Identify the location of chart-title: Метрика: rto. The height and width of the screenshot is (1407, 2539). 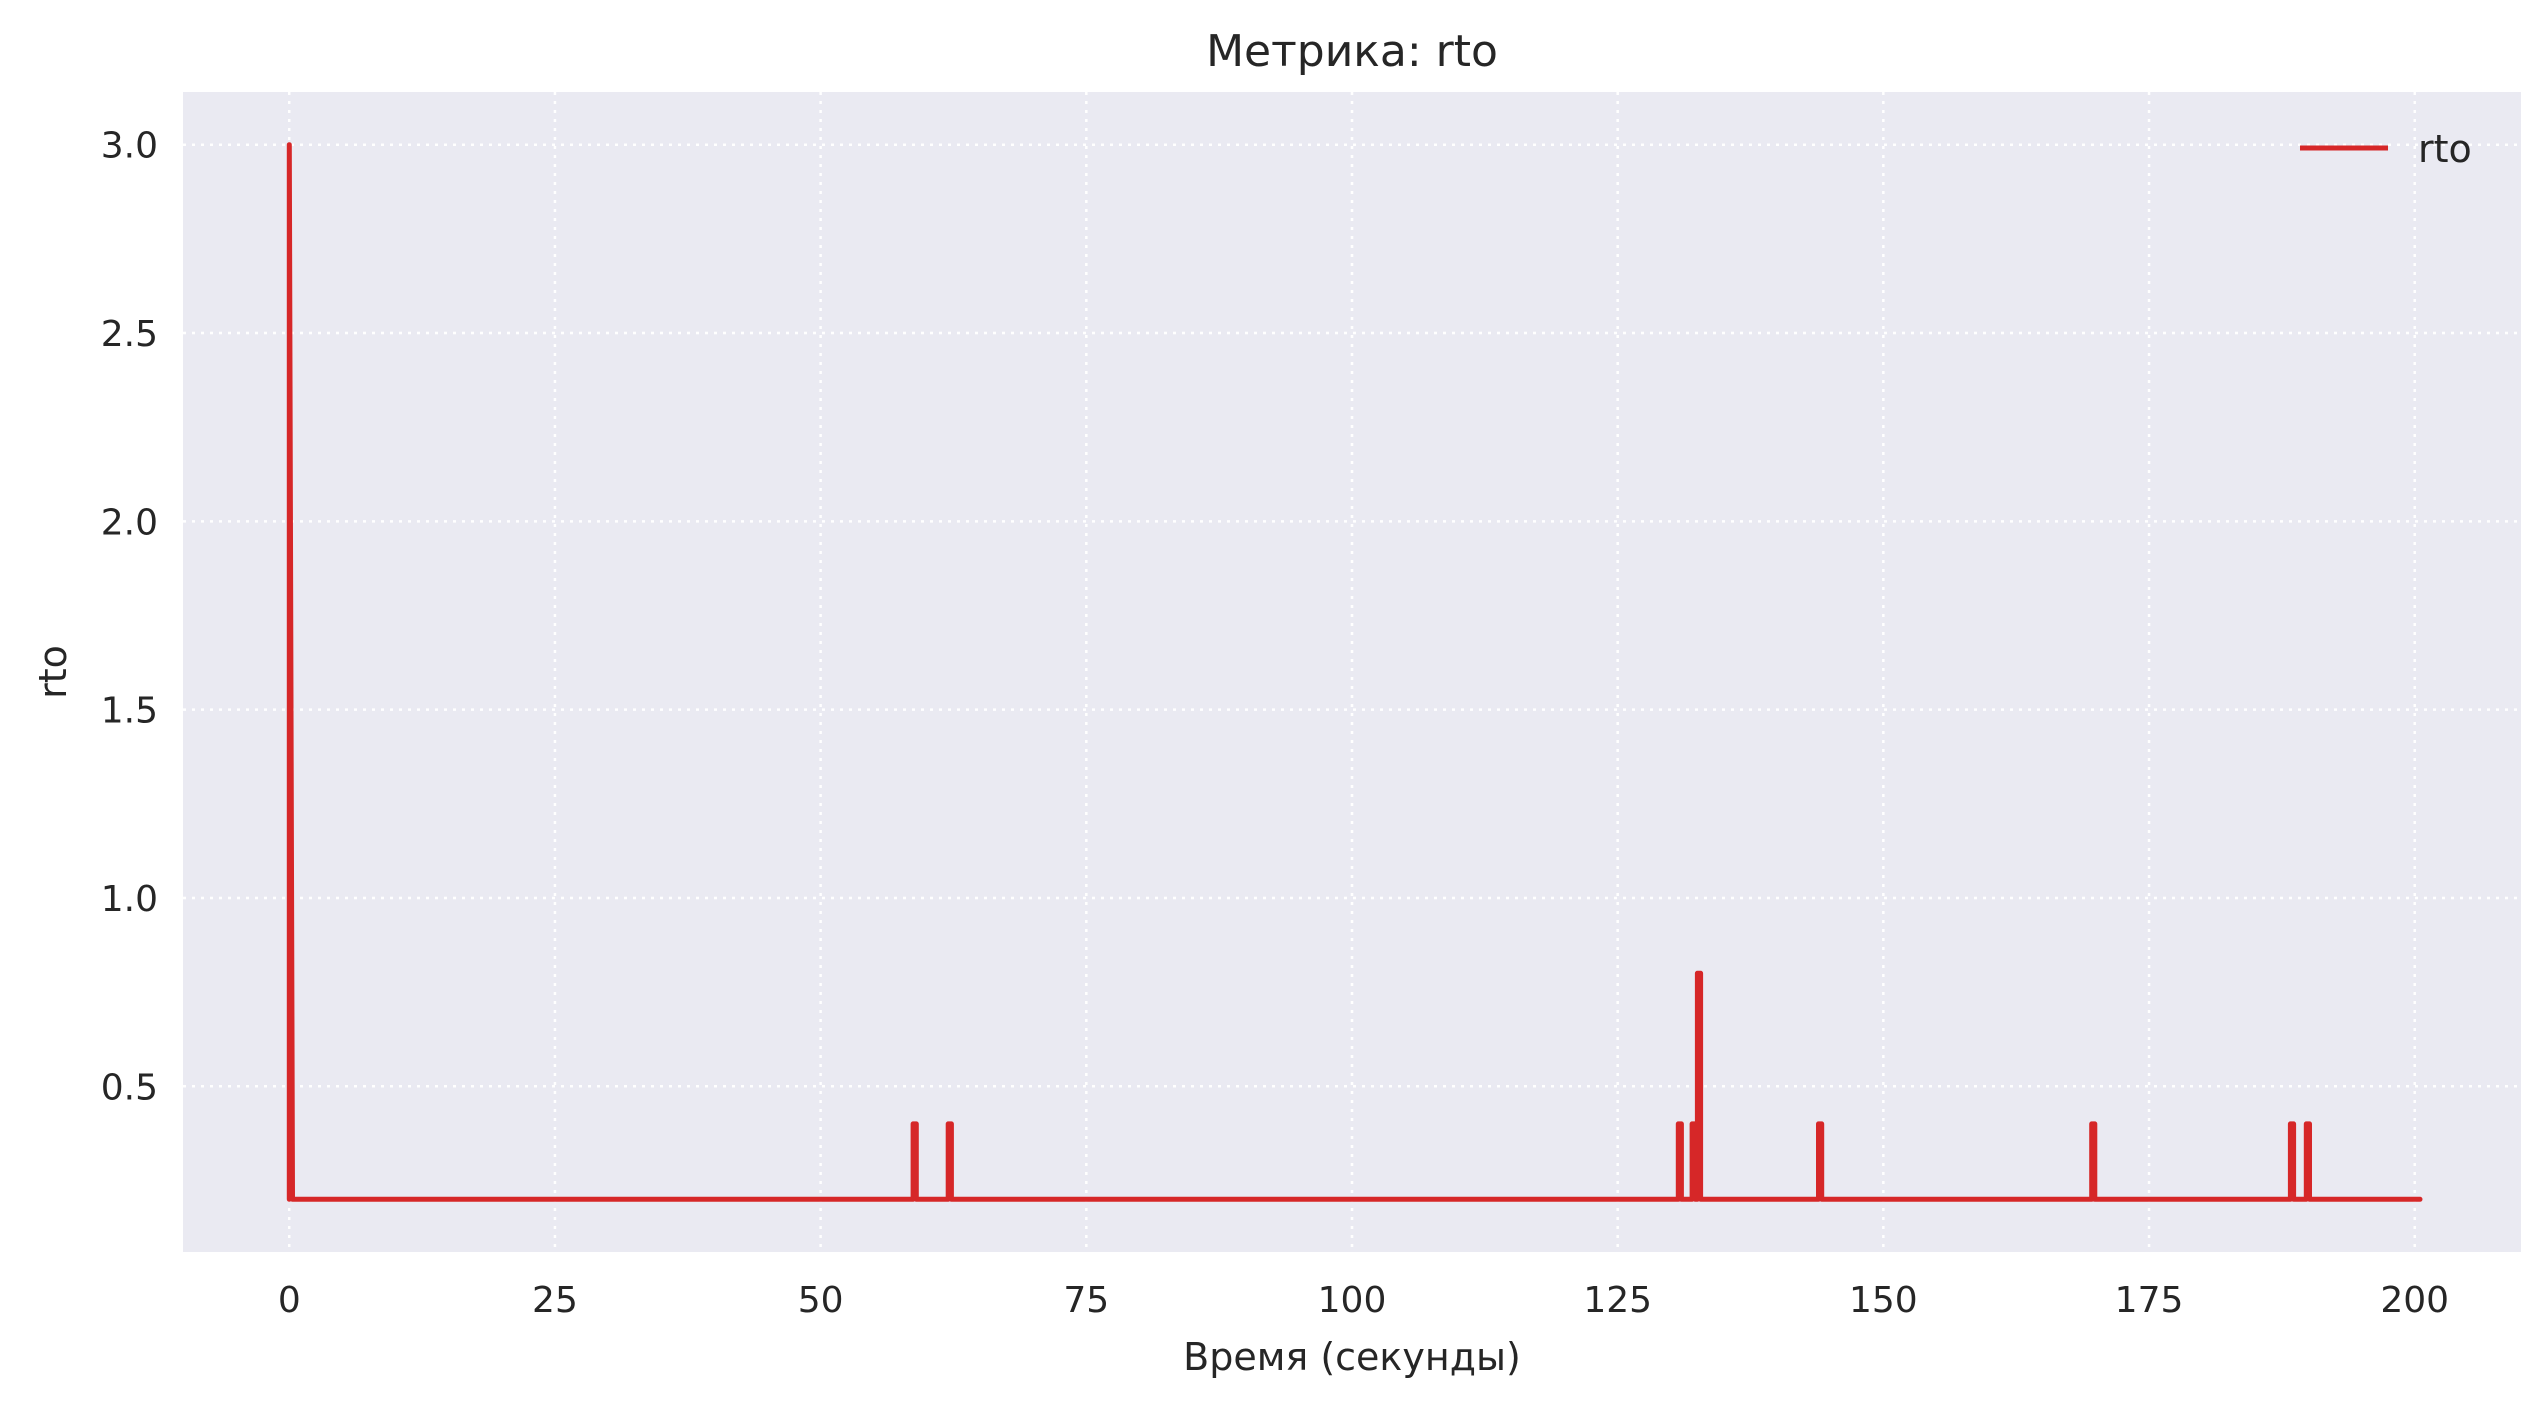
(1352, 51).